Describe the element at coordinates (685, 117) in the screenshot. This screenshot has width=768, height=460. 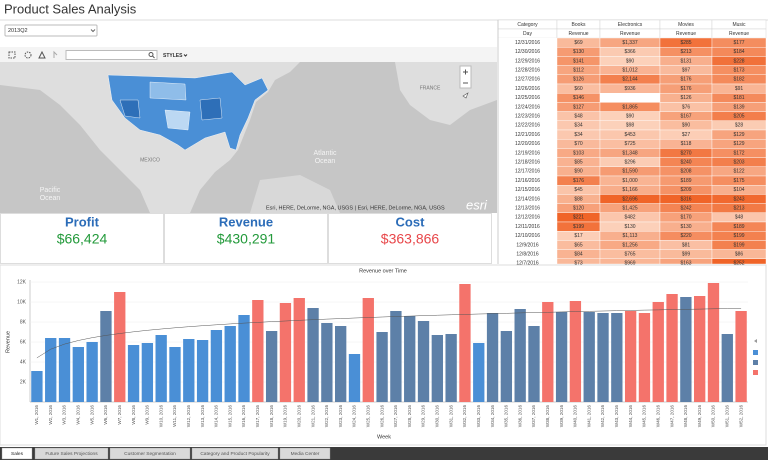
I see `cell-text: $167` at that location.